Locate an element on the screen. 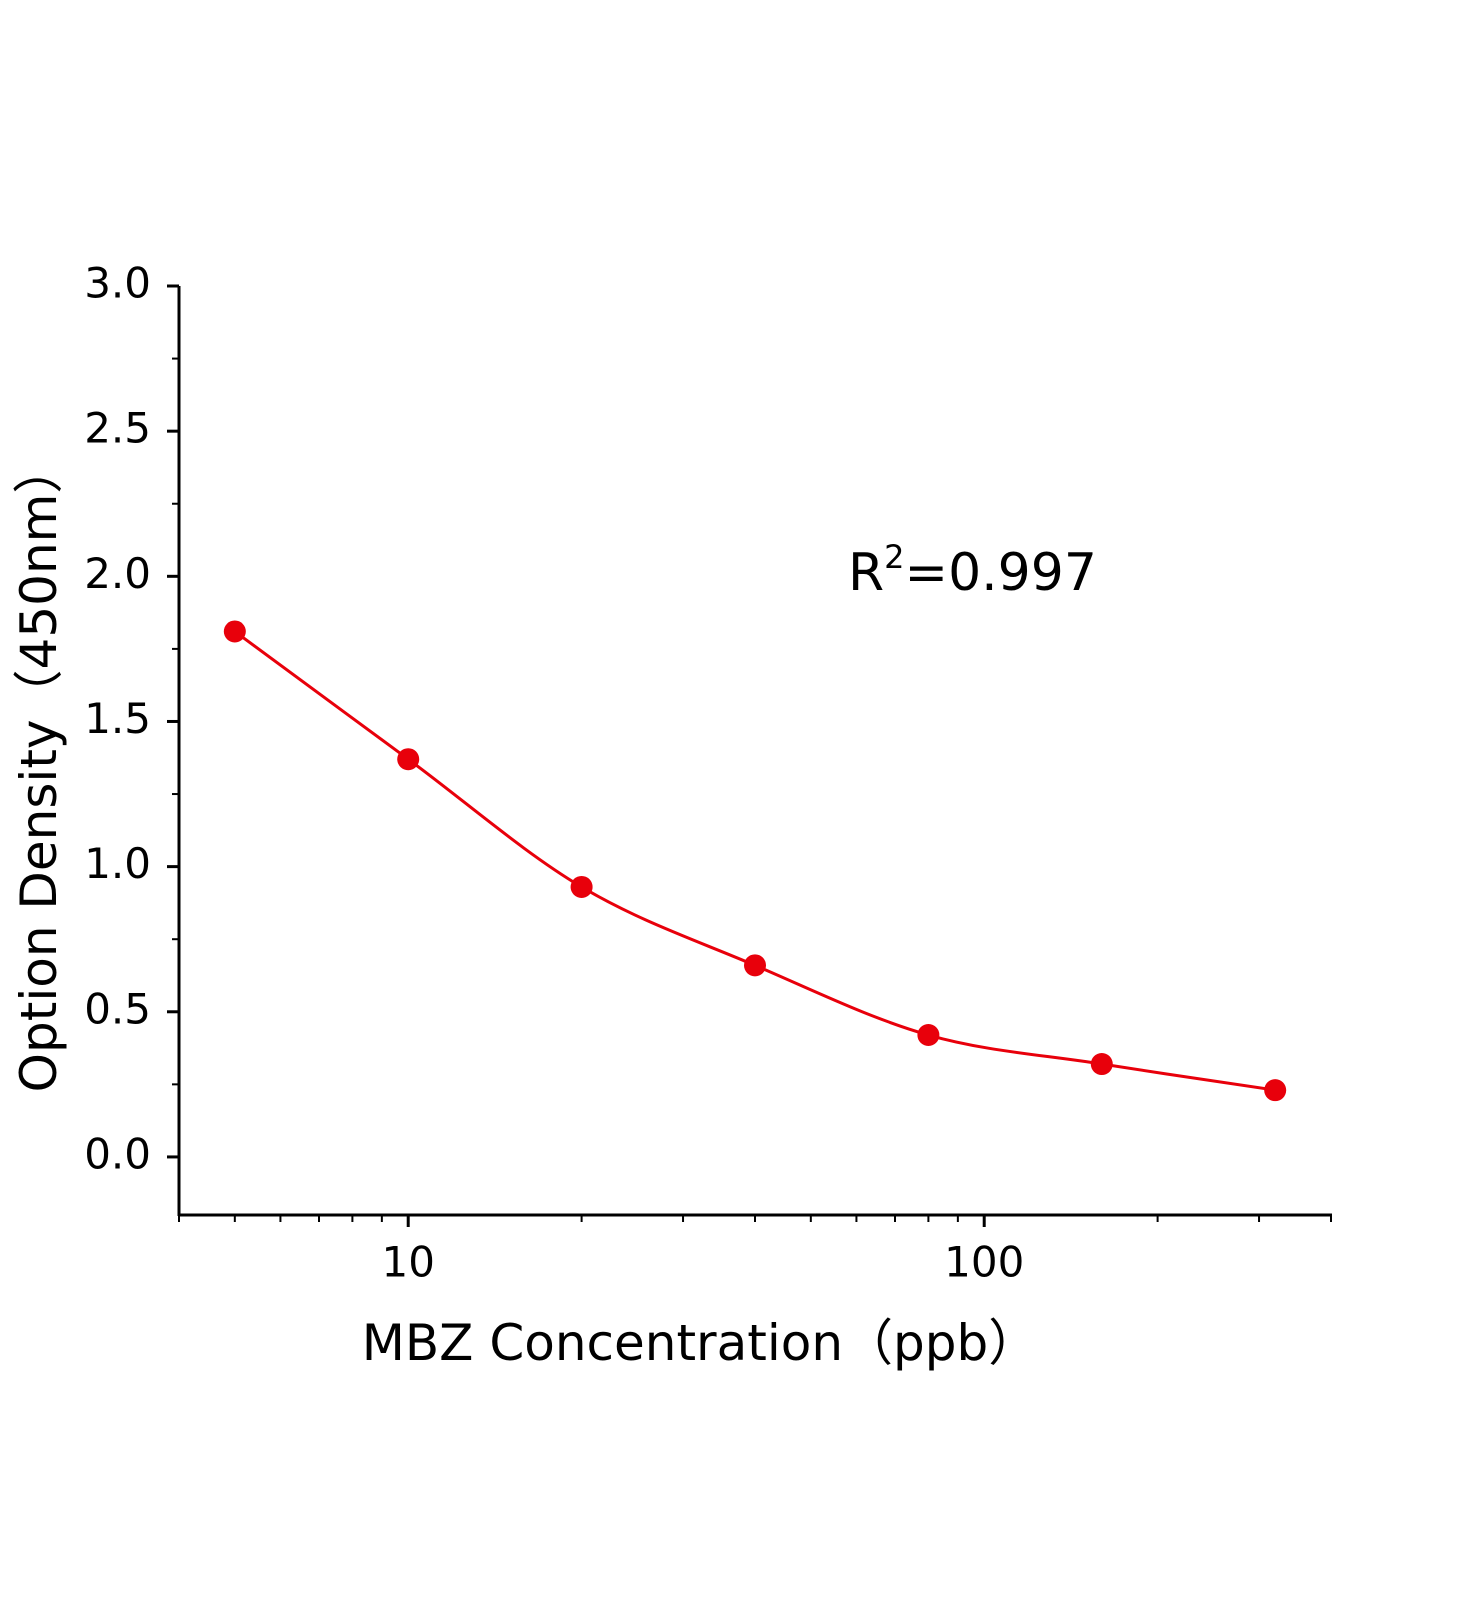 Image resolution: width=1472 pixels, height=1604 pixels. annotation-text: =0.997 is located at coordinates (1001, 573).